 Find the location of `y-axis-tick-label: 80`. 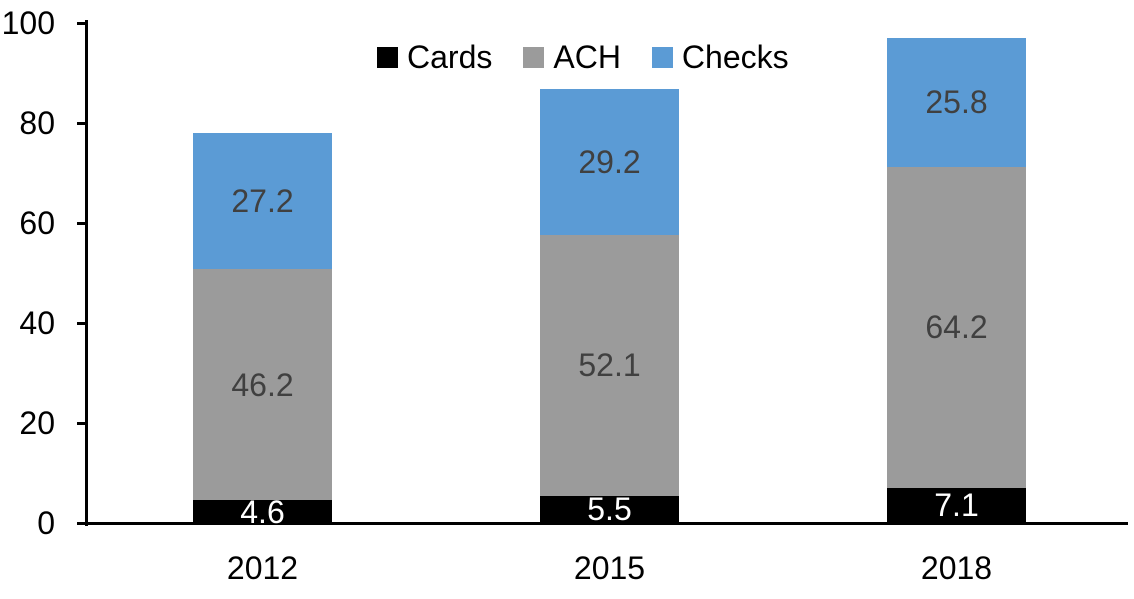

y-axis-tick-label: 80 is located at coordinates (37, 123).